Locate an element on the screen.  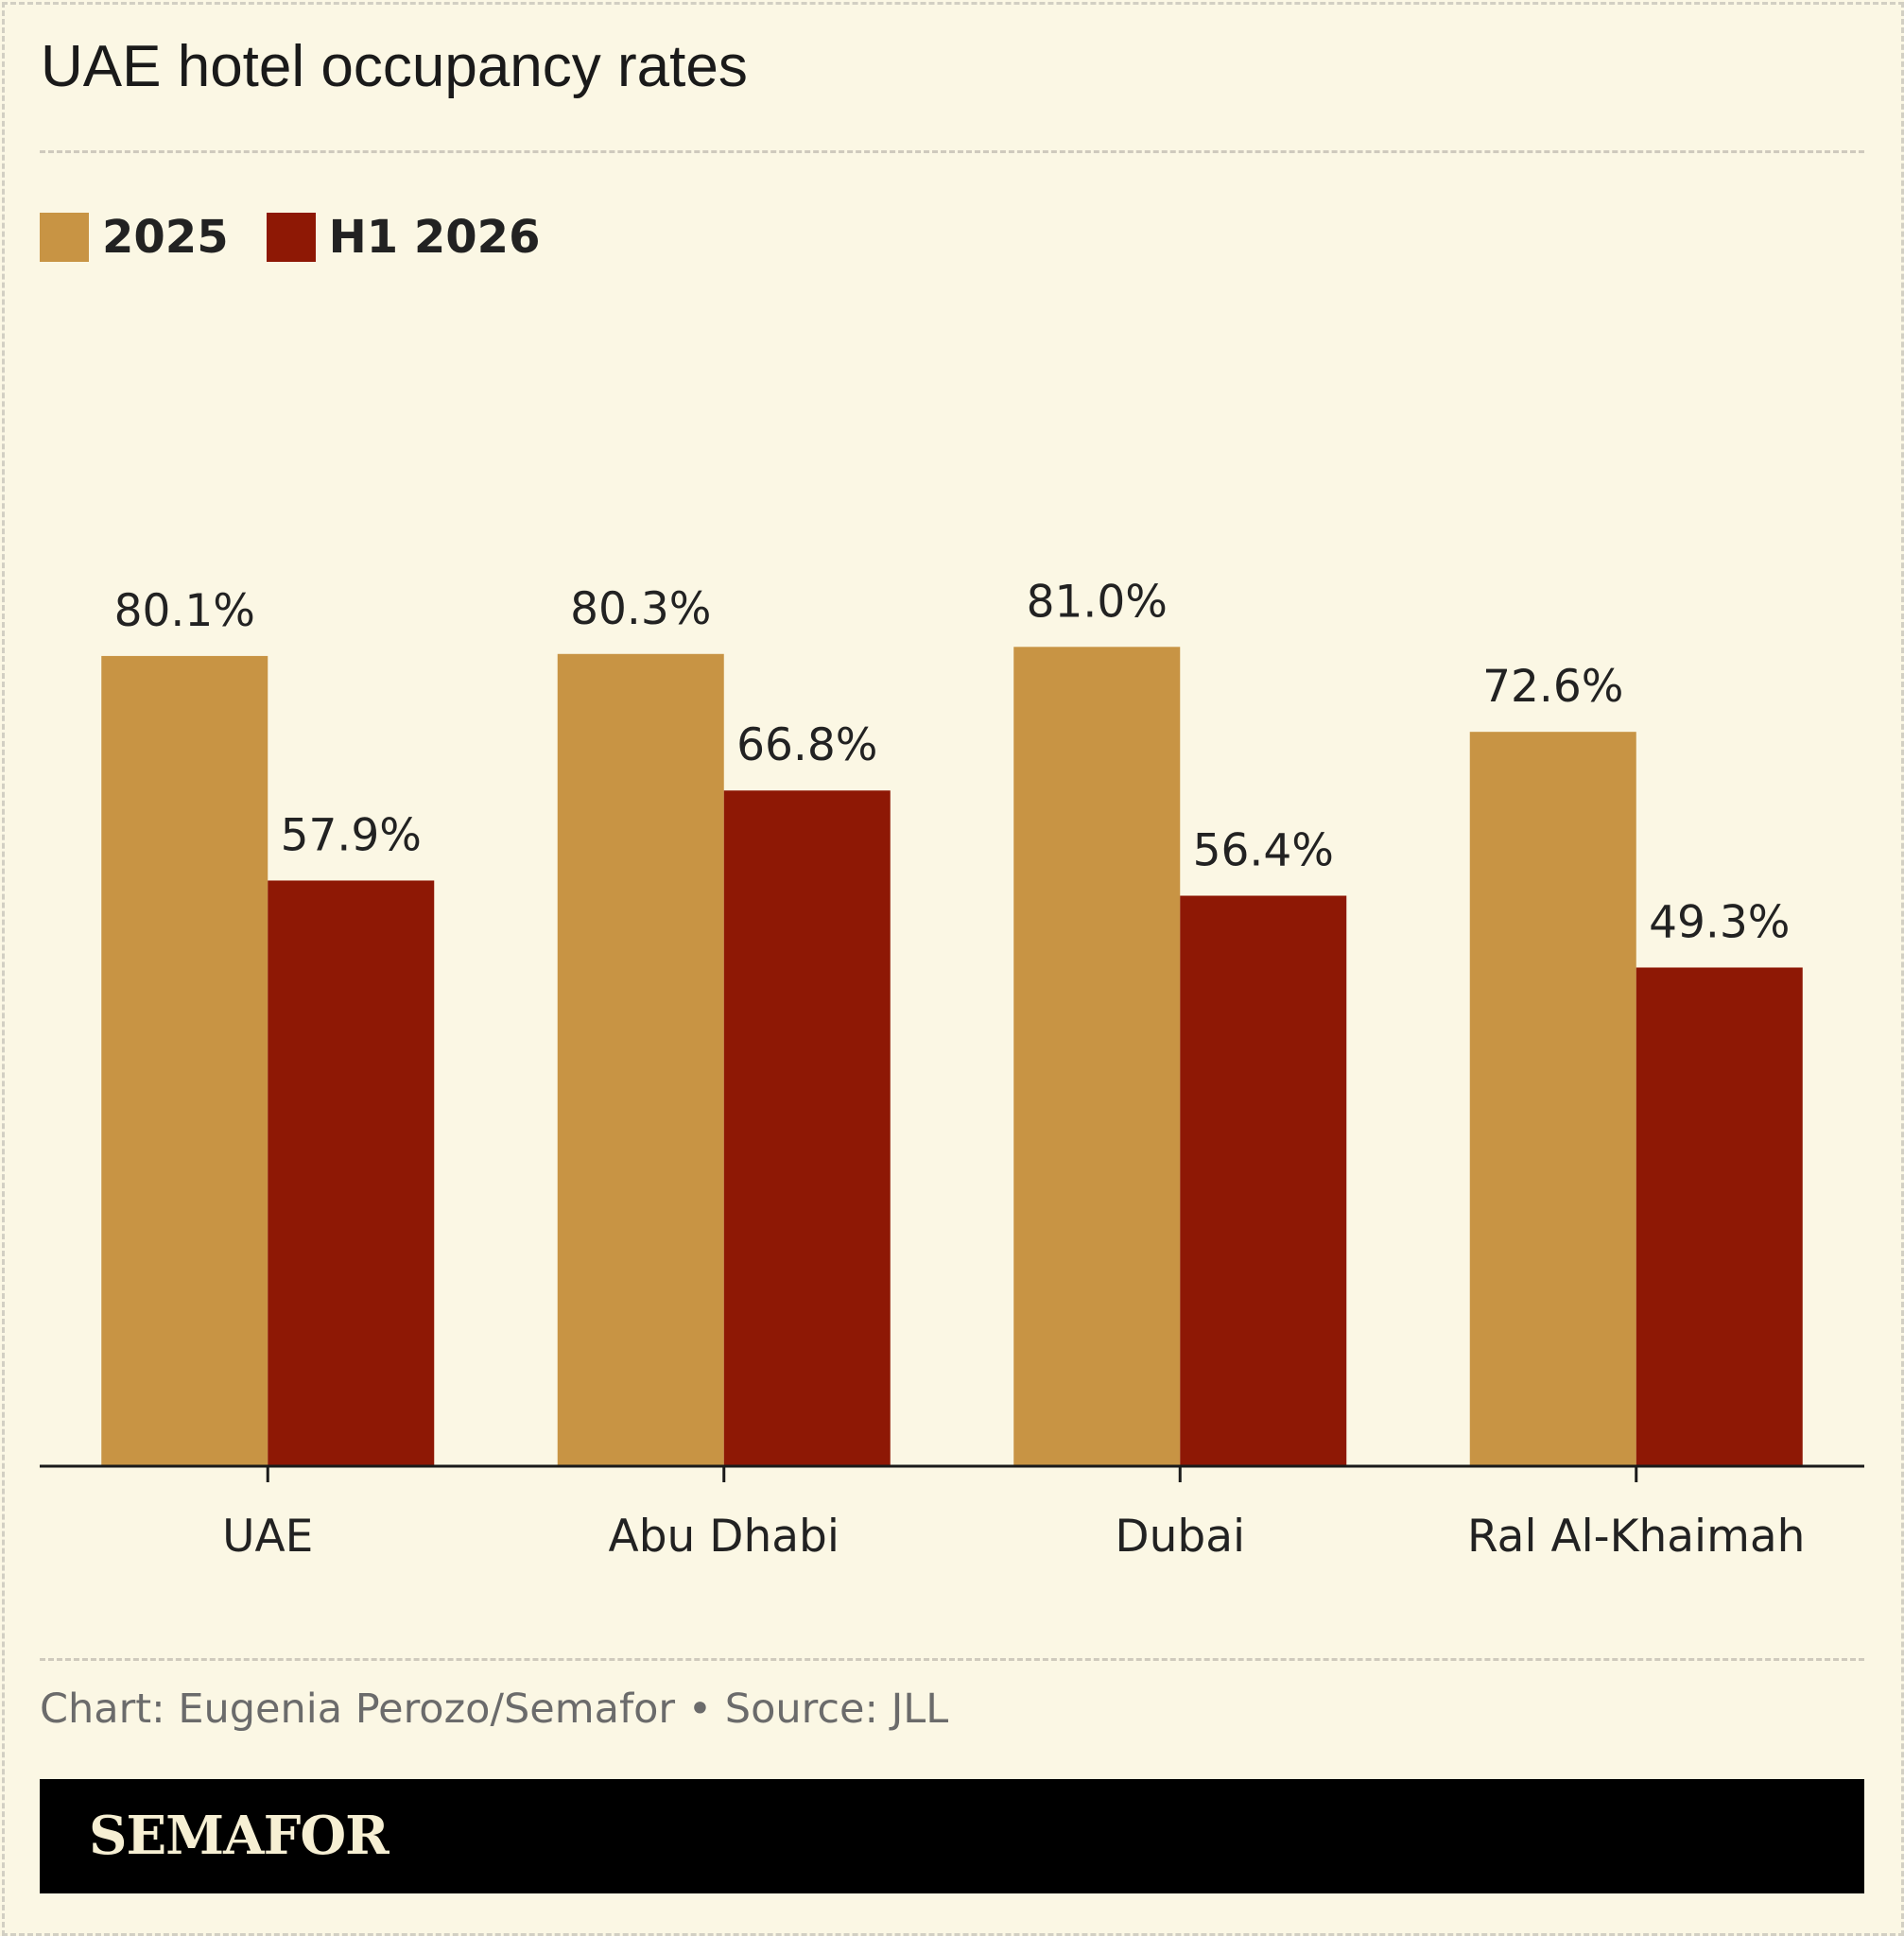
legend-label-2025: 2025 is located at coordinates (165, 237).